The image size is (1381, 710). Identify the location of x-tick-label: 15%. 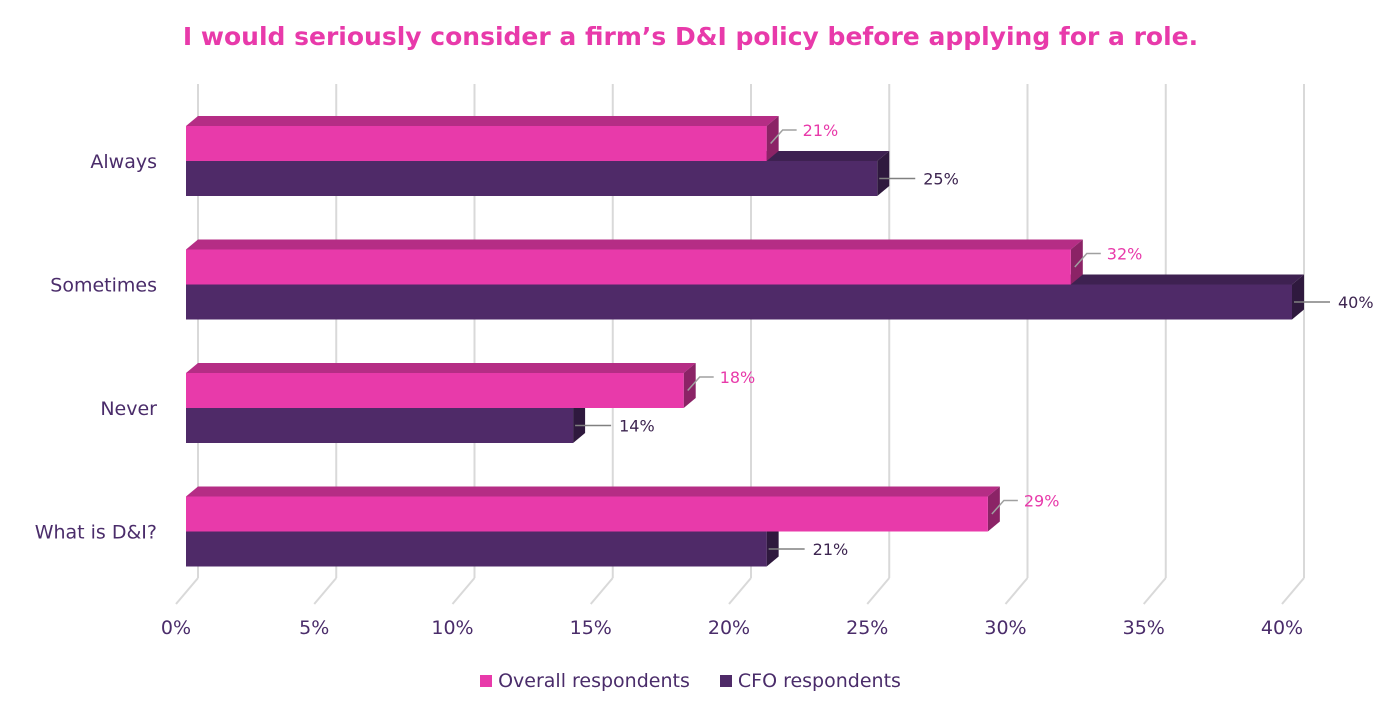
(591, 628).